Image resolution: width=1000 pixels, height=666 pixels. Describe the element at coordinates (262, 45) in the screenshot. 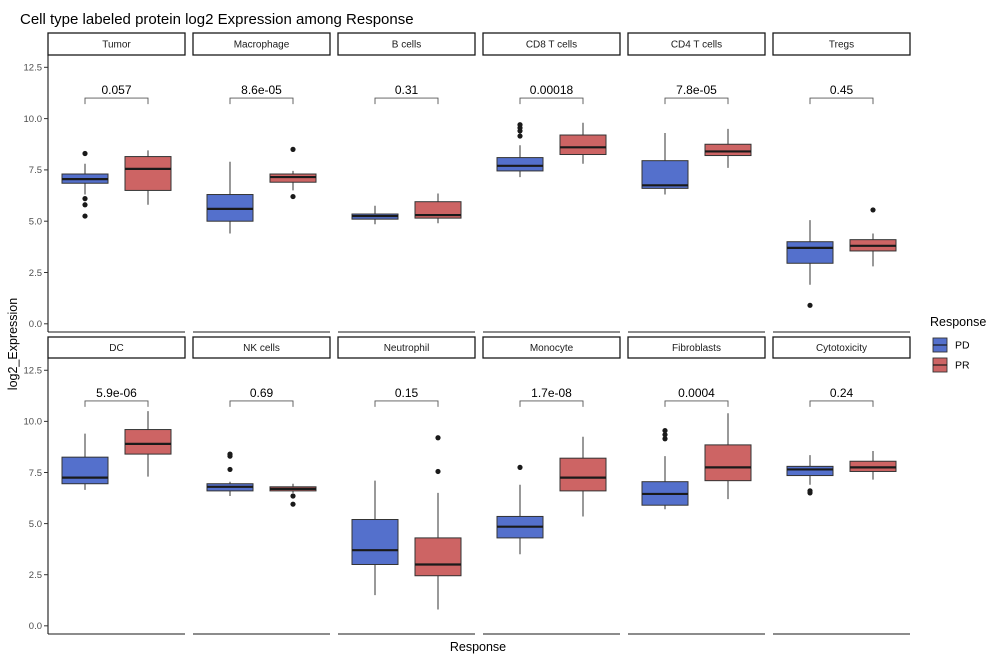

I see `strip-label: Macrophage` at that location.